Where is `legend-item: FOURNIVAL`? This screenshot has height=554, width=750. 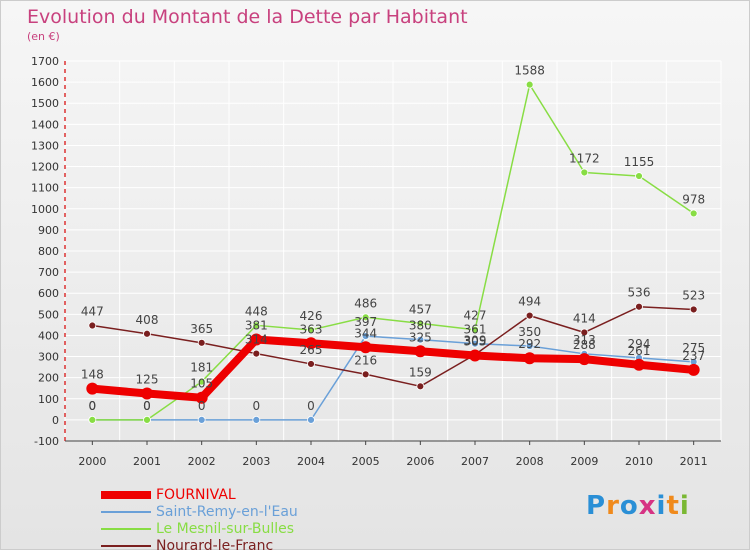
legend-item: FOURNIVAL is located at coordinates (199, 494).